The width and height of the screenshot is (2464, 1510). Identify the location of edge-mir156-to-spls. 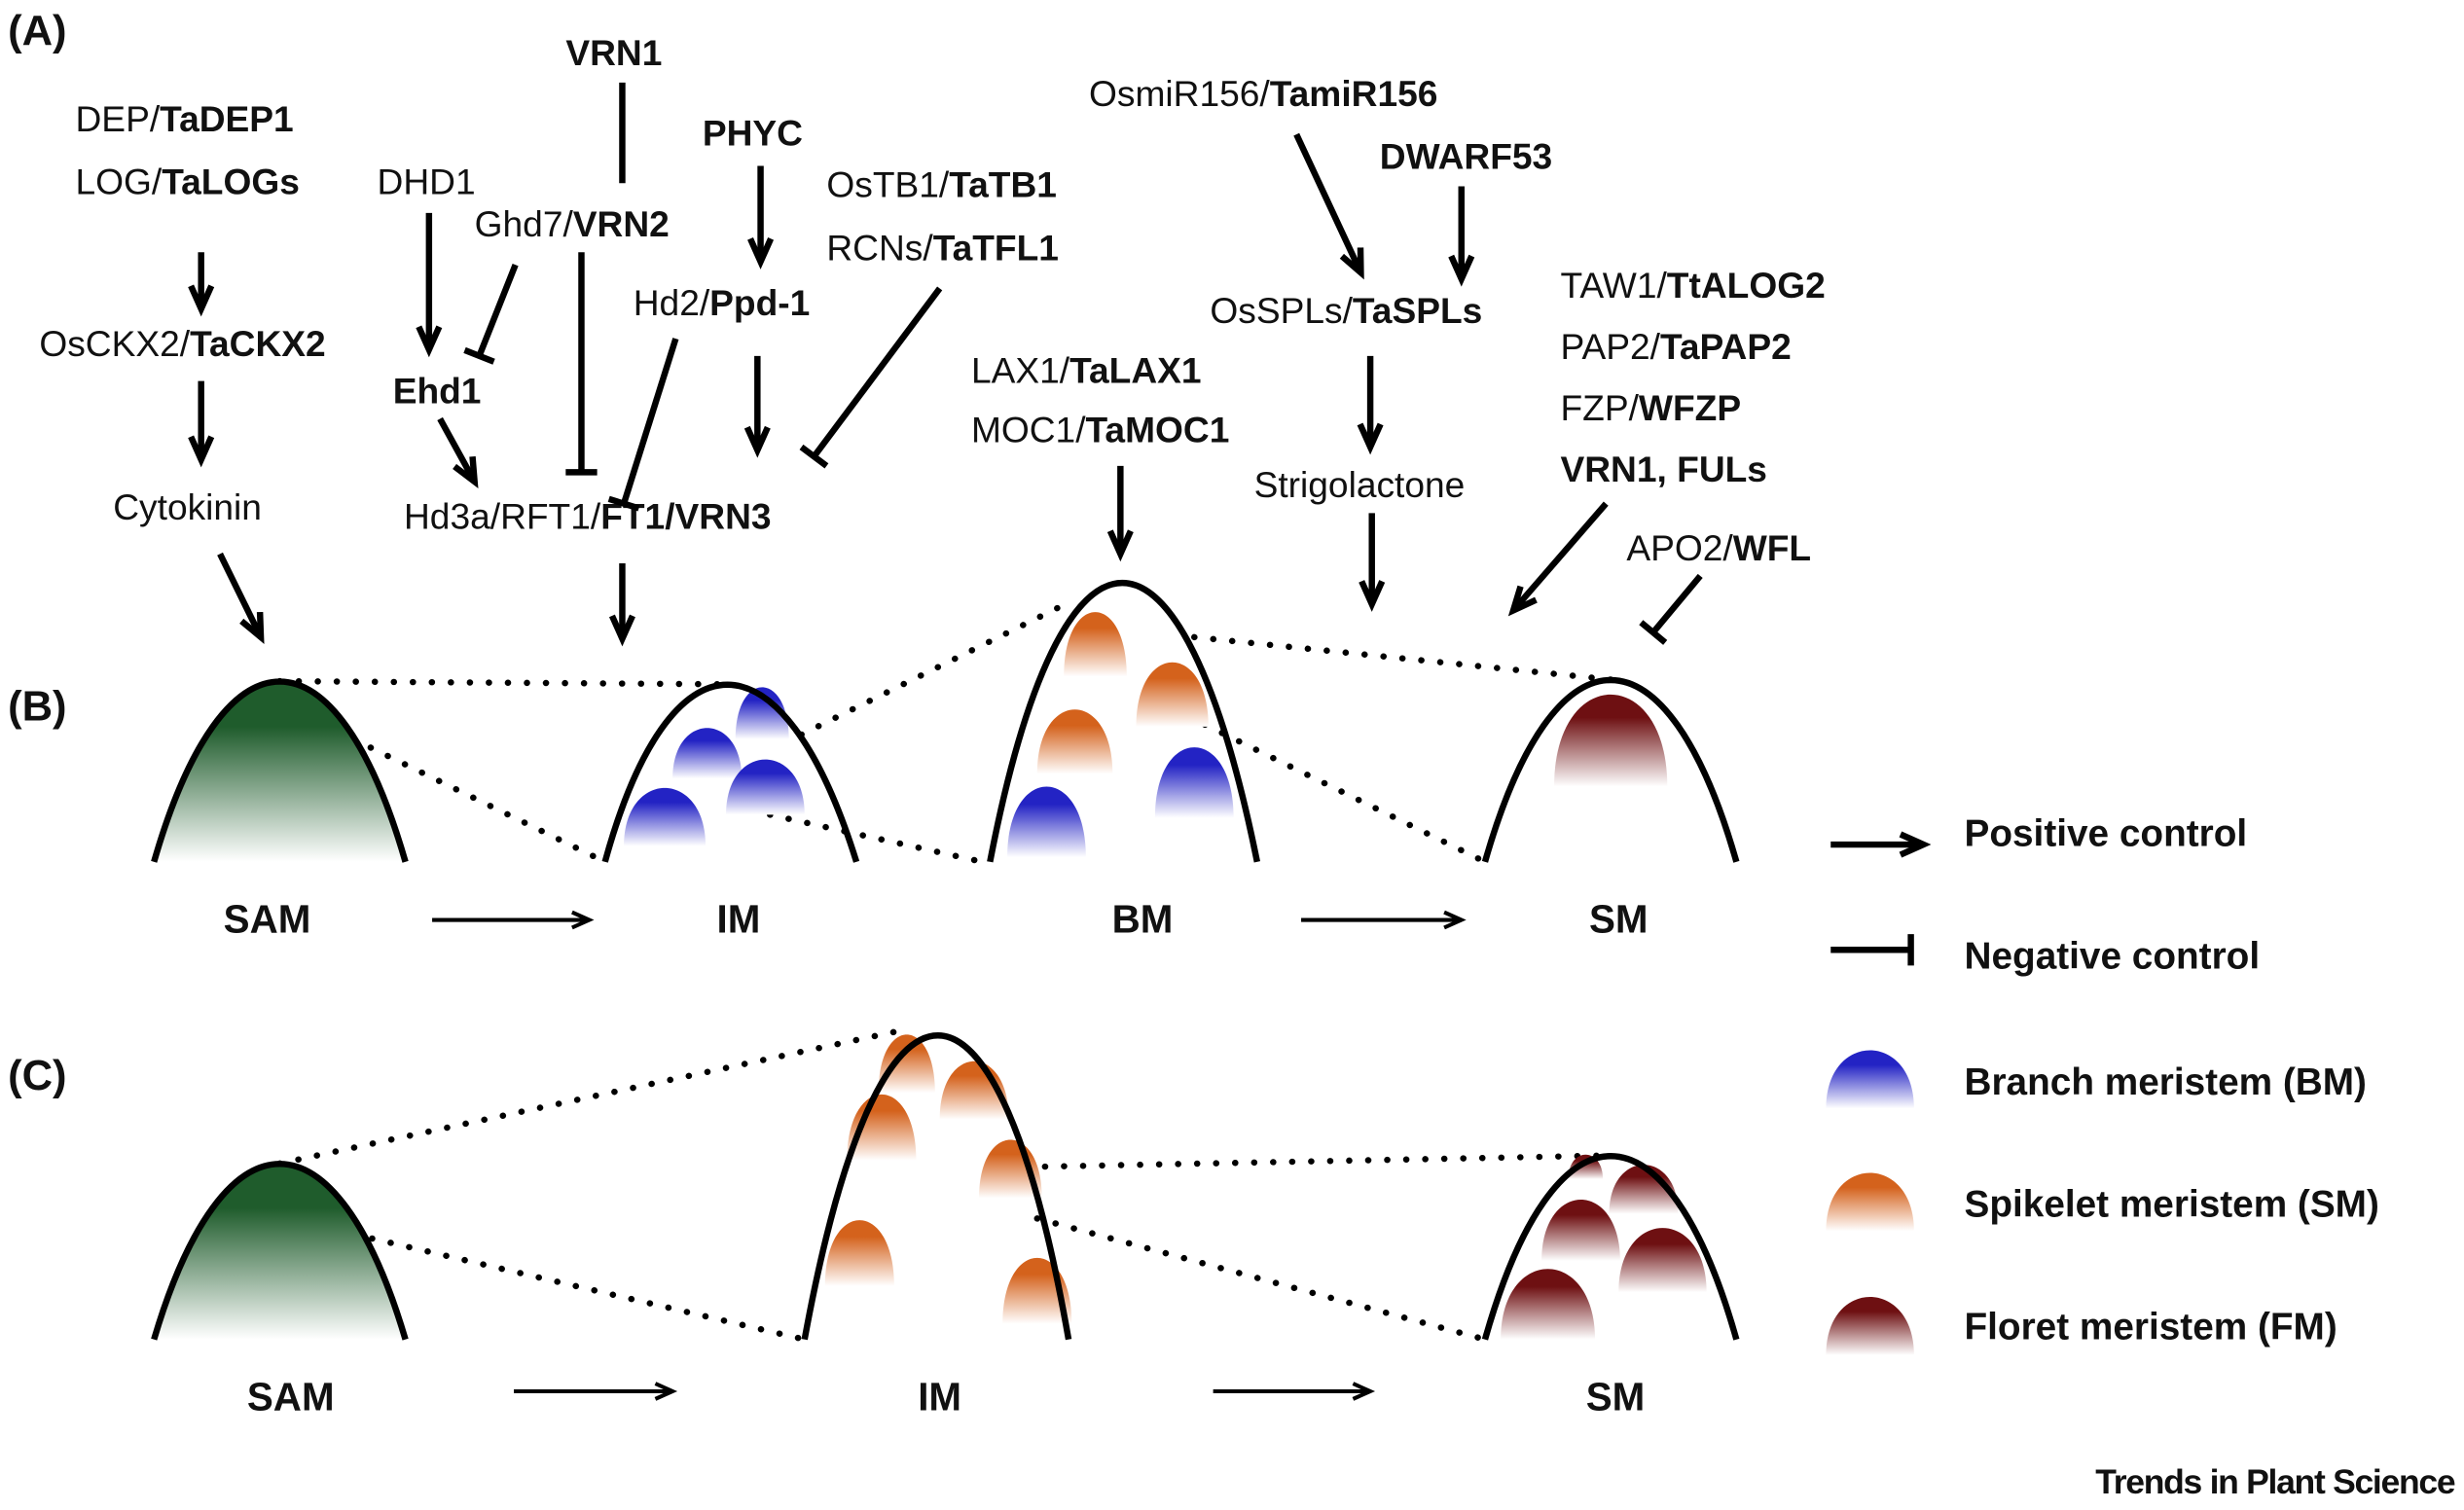
(1328, 206).